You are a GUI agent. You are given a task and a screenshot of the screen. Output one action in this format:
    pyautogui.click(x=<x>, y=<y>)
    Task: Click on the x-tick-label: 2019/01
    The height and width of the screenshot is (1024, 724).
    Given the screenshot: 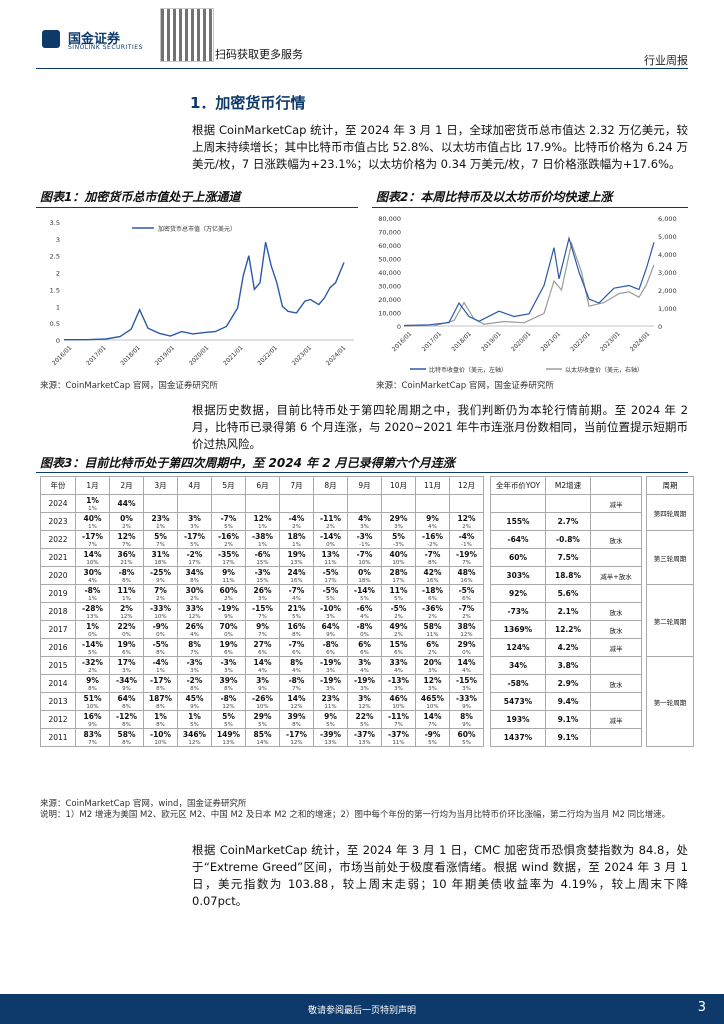 What is the action you would take?
    pyautogui.click(x=491, y=341)
    